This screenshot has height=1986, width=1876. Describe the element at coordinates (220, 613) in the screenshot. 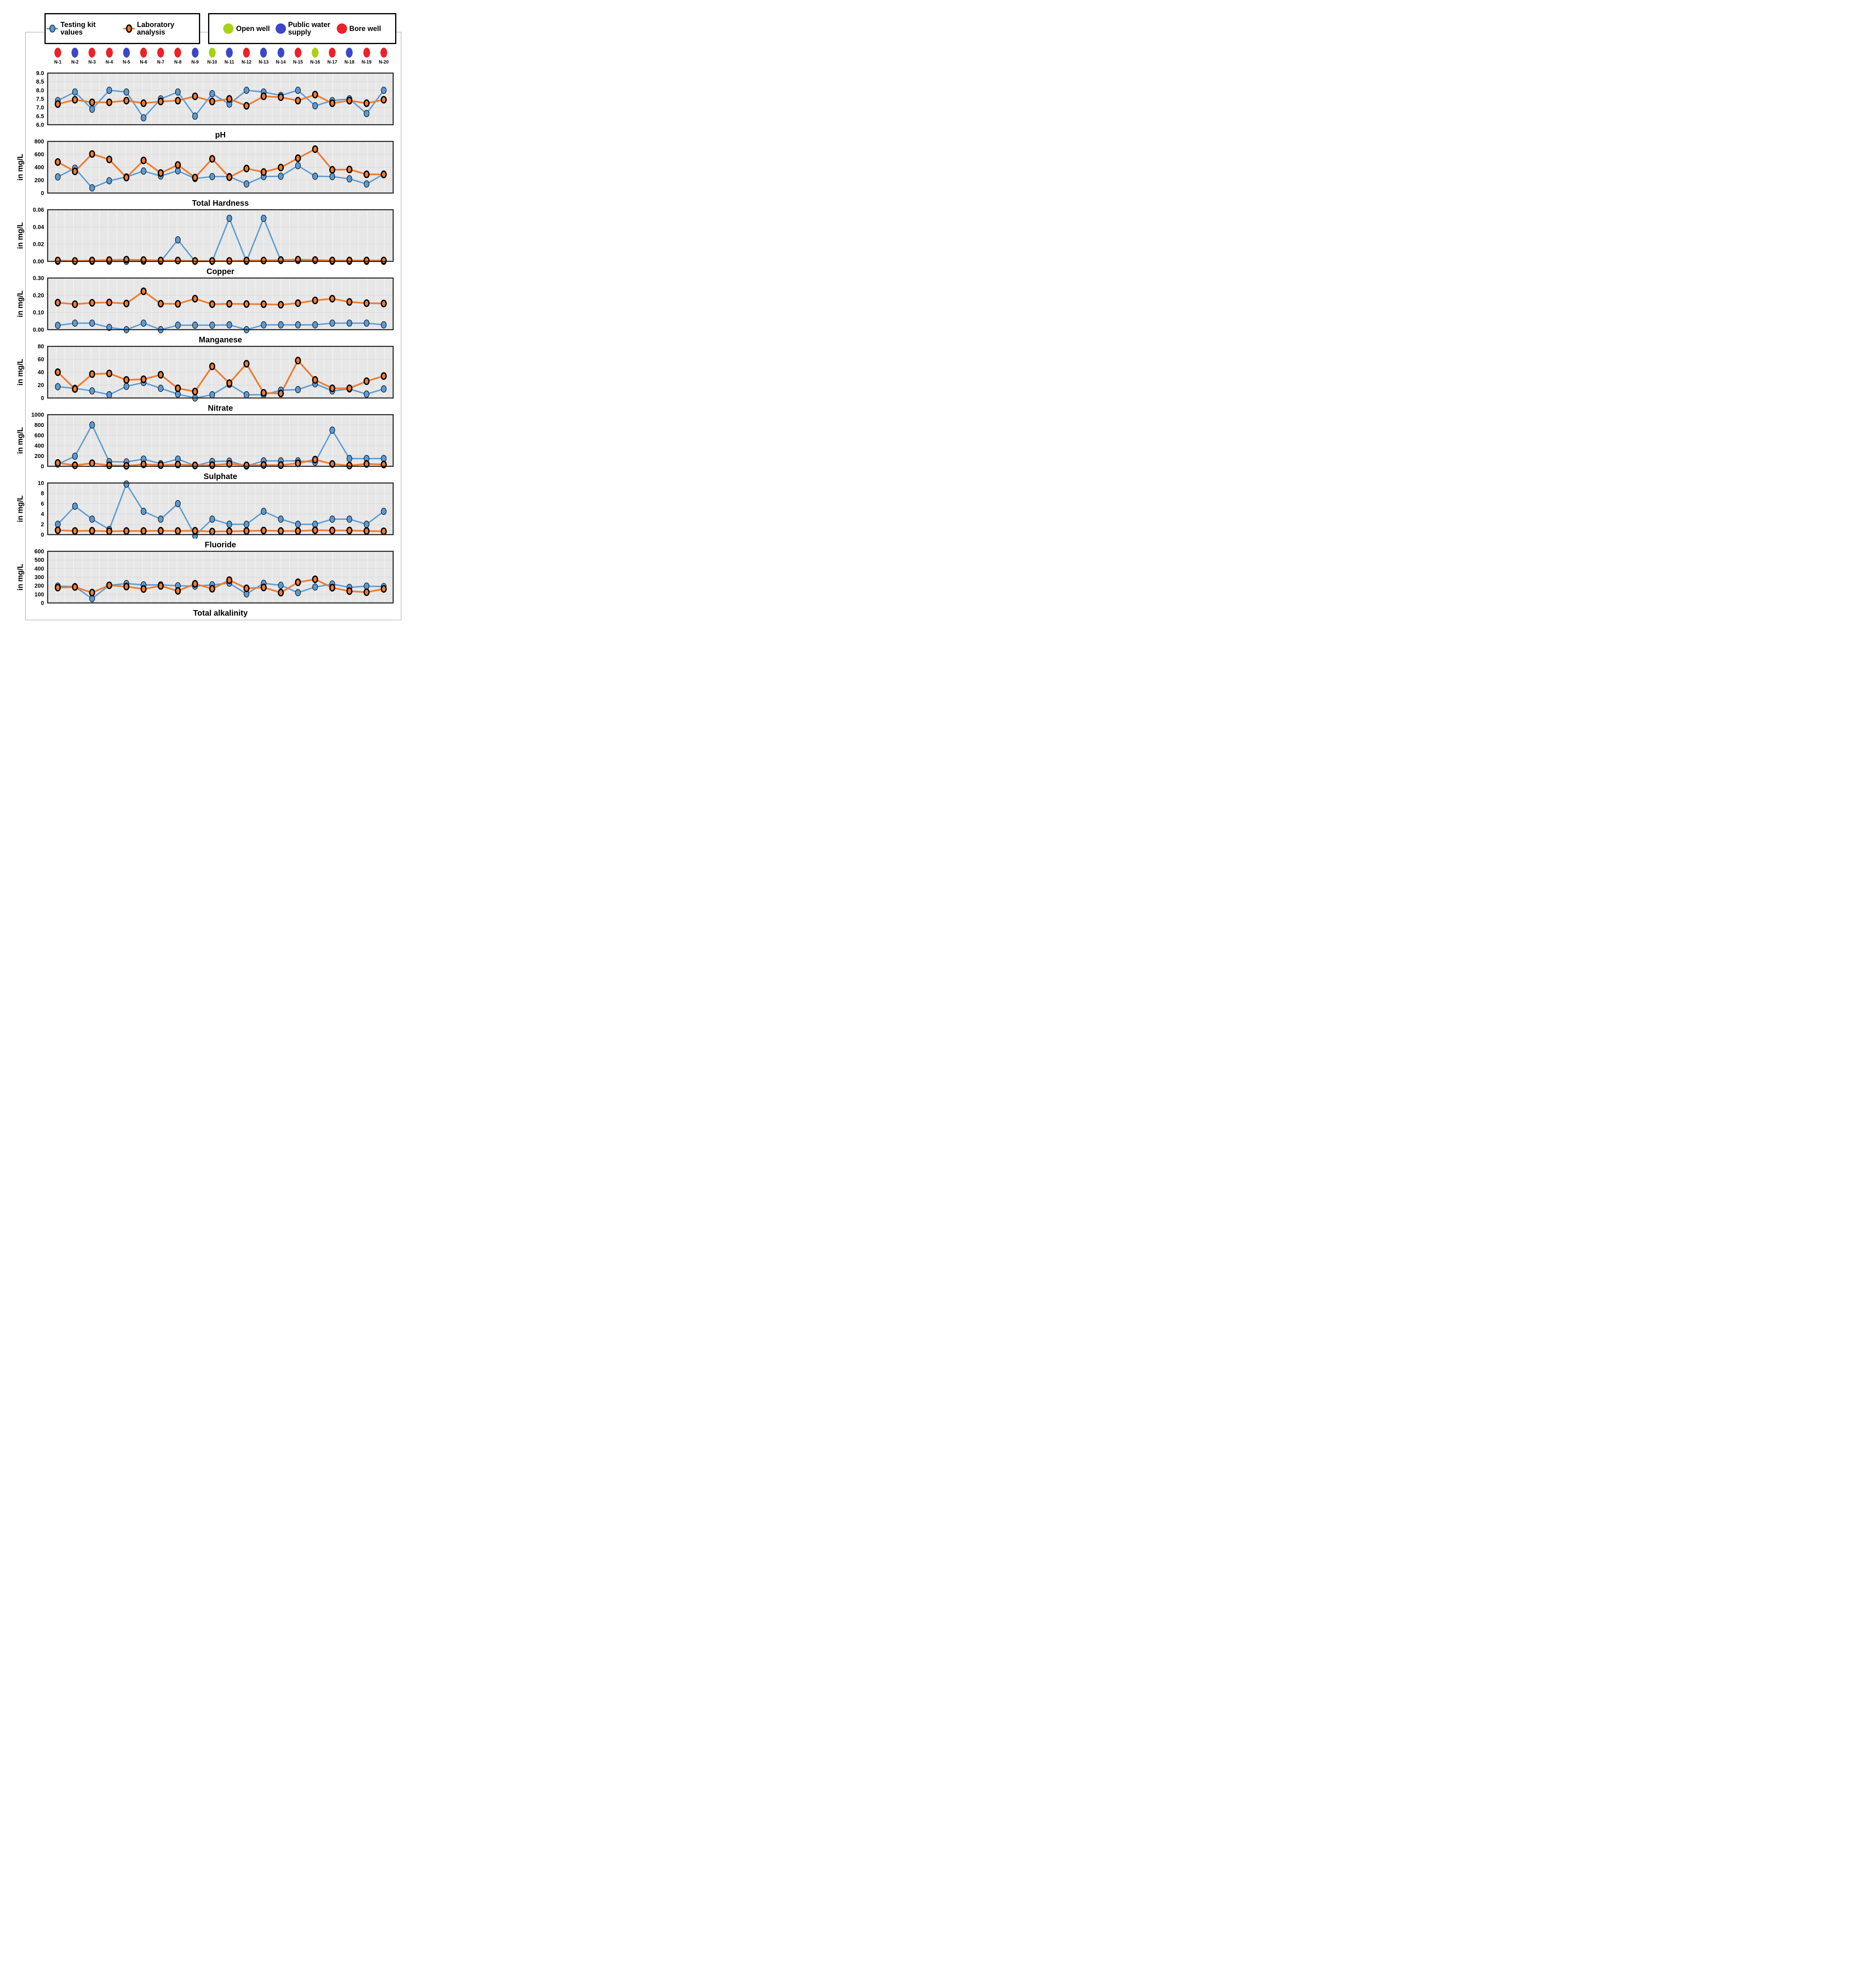

I see `chart-title-total-alkalinity: Total alkalinity` at that location.